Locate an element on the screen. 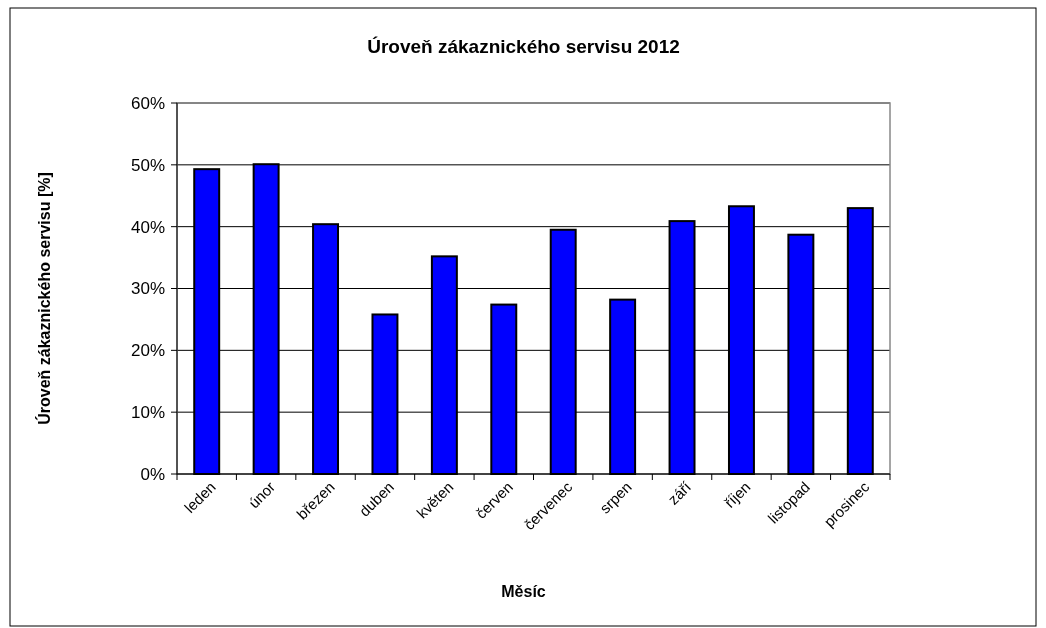  y-axis-title: Úroveň zákaznického servisu [%] is located at coordinates (44, 298).